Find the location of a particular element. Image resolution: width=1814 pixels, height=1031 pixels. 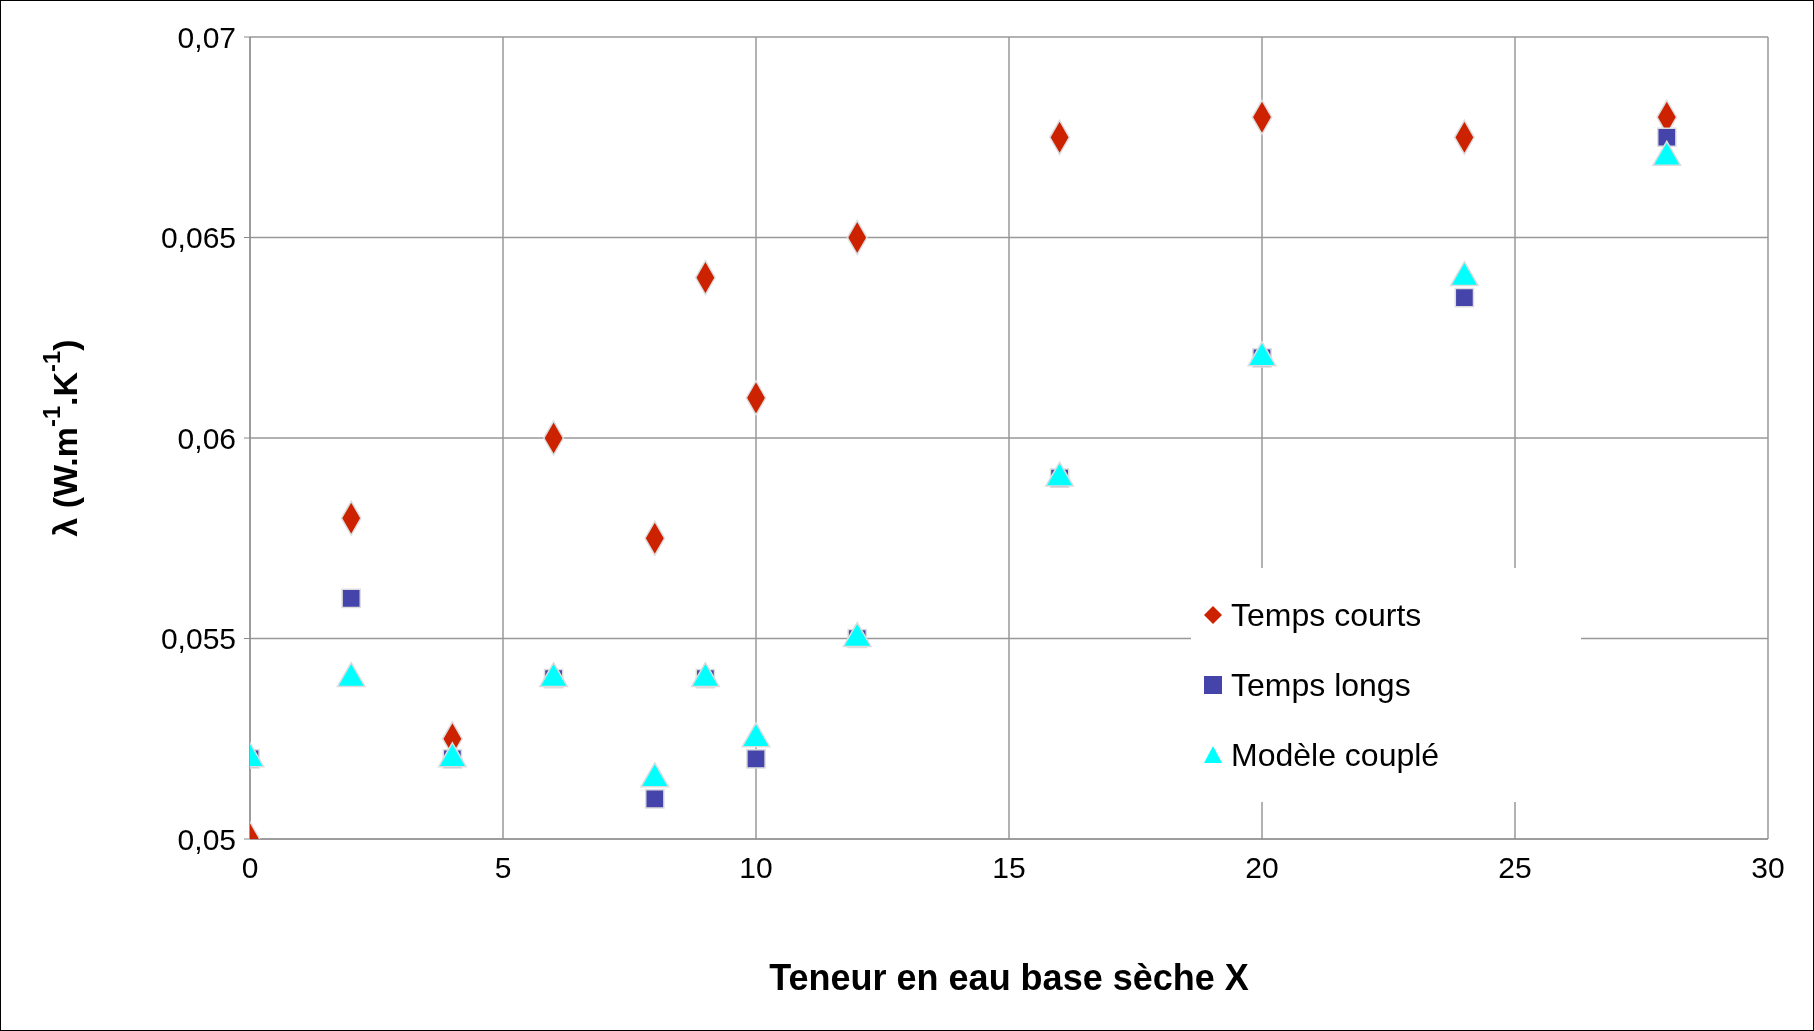

legend-label: Temps longs is located at coordinates (1321, 685).